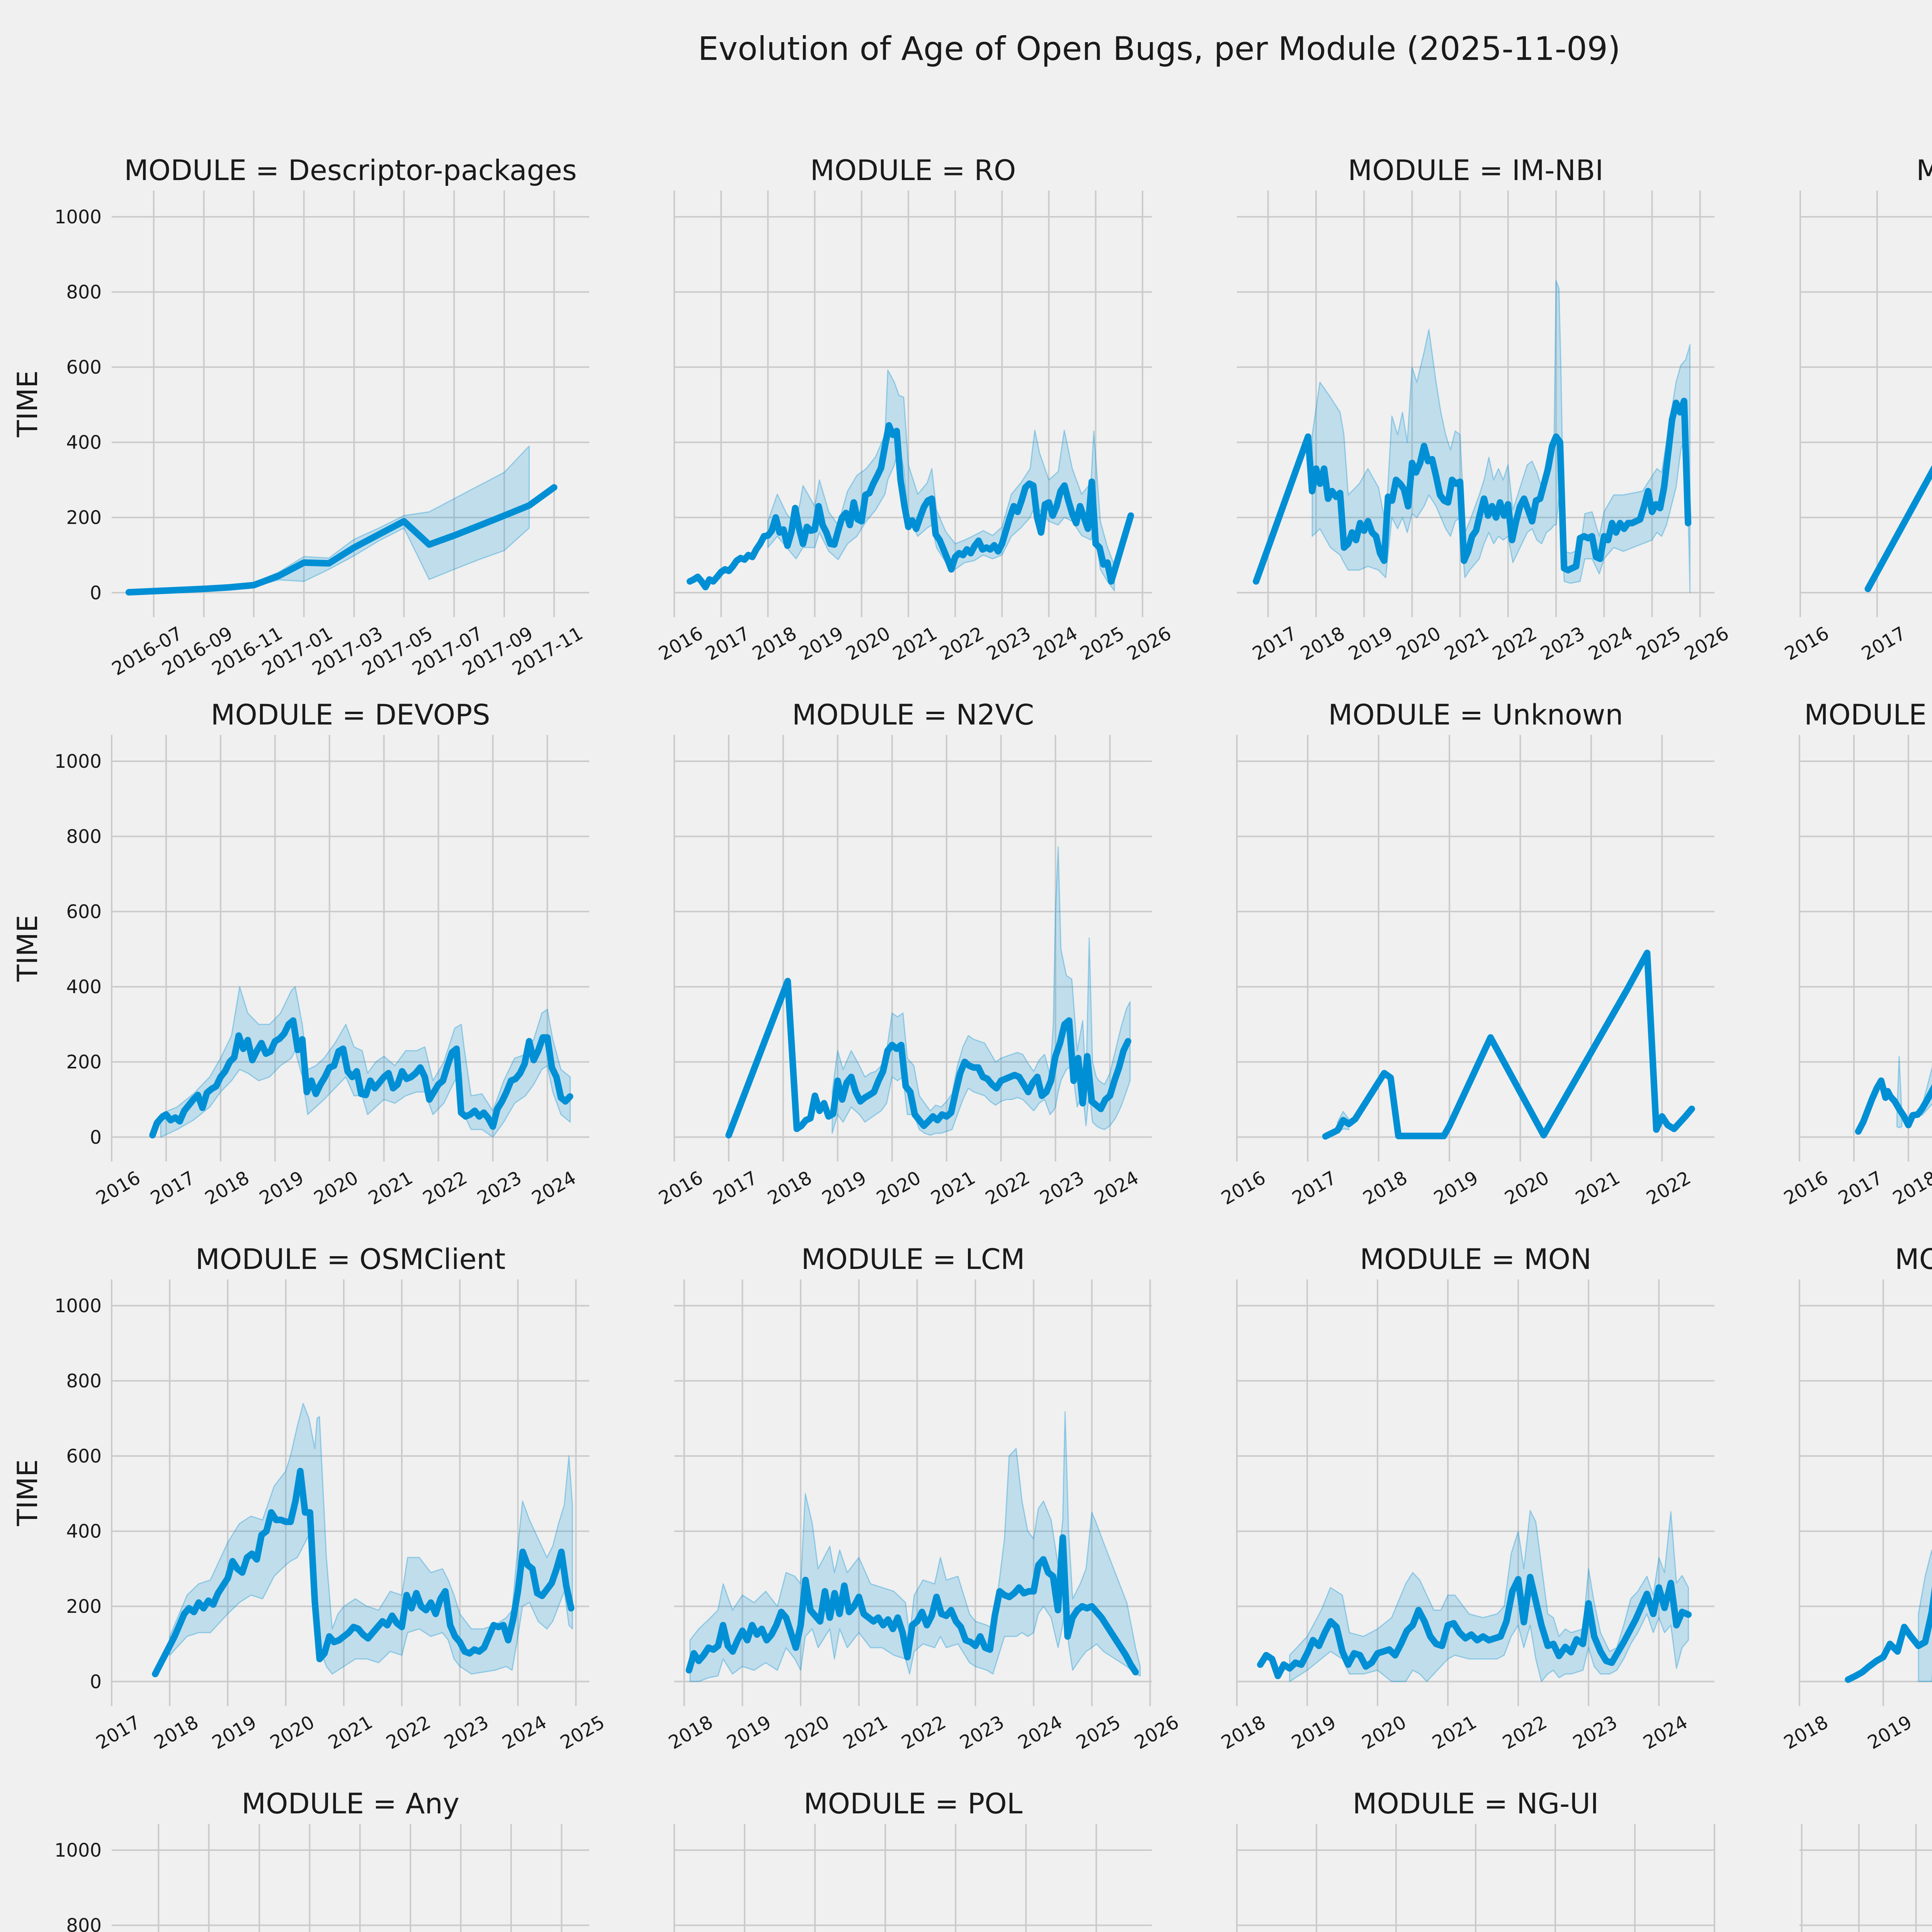 Image resolution: width=1932 pixels, height=1932 pixels. What do you see at coordinates (1924, 170) in the screenshot?
I see `panel-title: MODULE = Other` at bounding box center [1924, 170].